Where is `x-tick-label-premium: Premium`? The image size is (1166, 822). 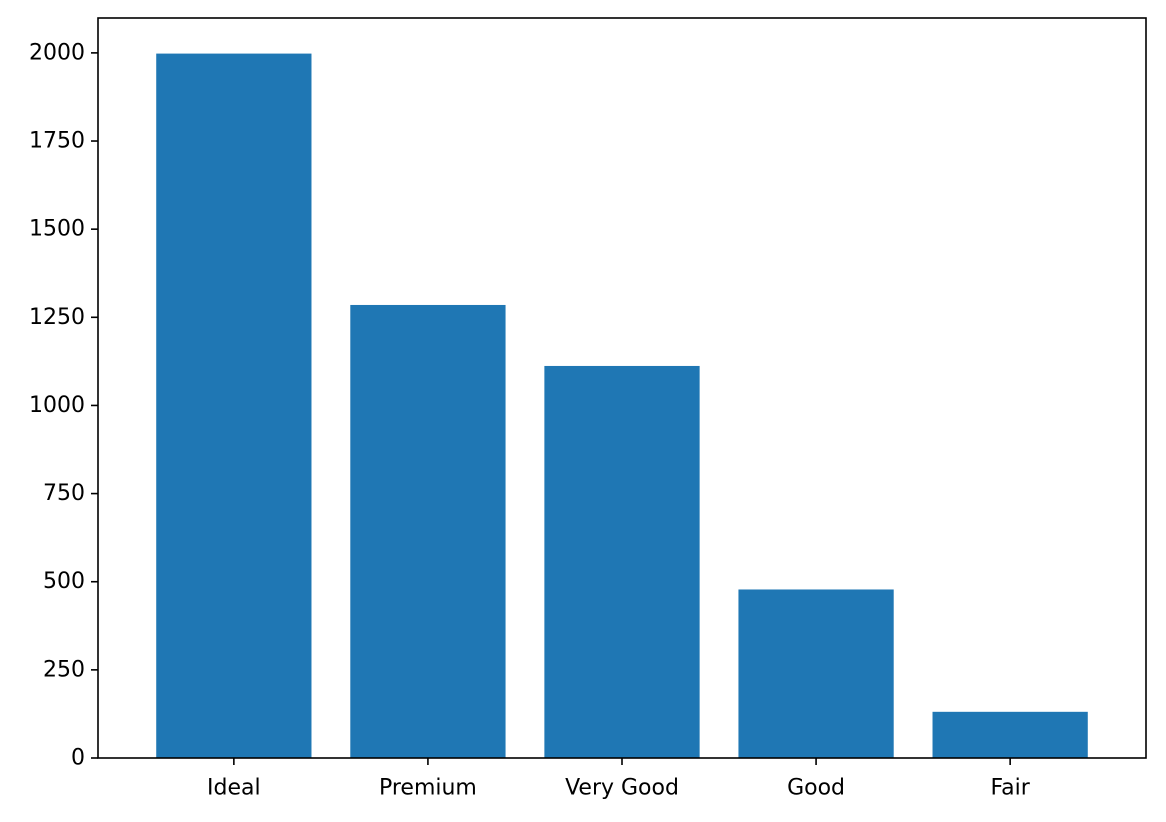
x-tick-label-premium: Premium is located at coordinates (428, 788).